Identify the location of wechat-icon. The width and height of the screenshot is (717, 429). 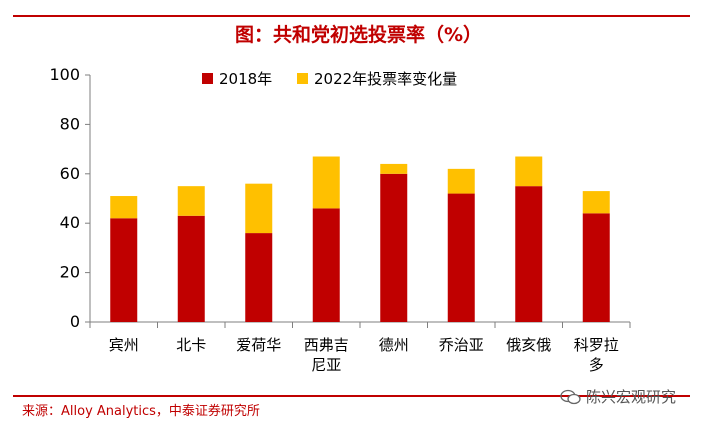
(570, 396).